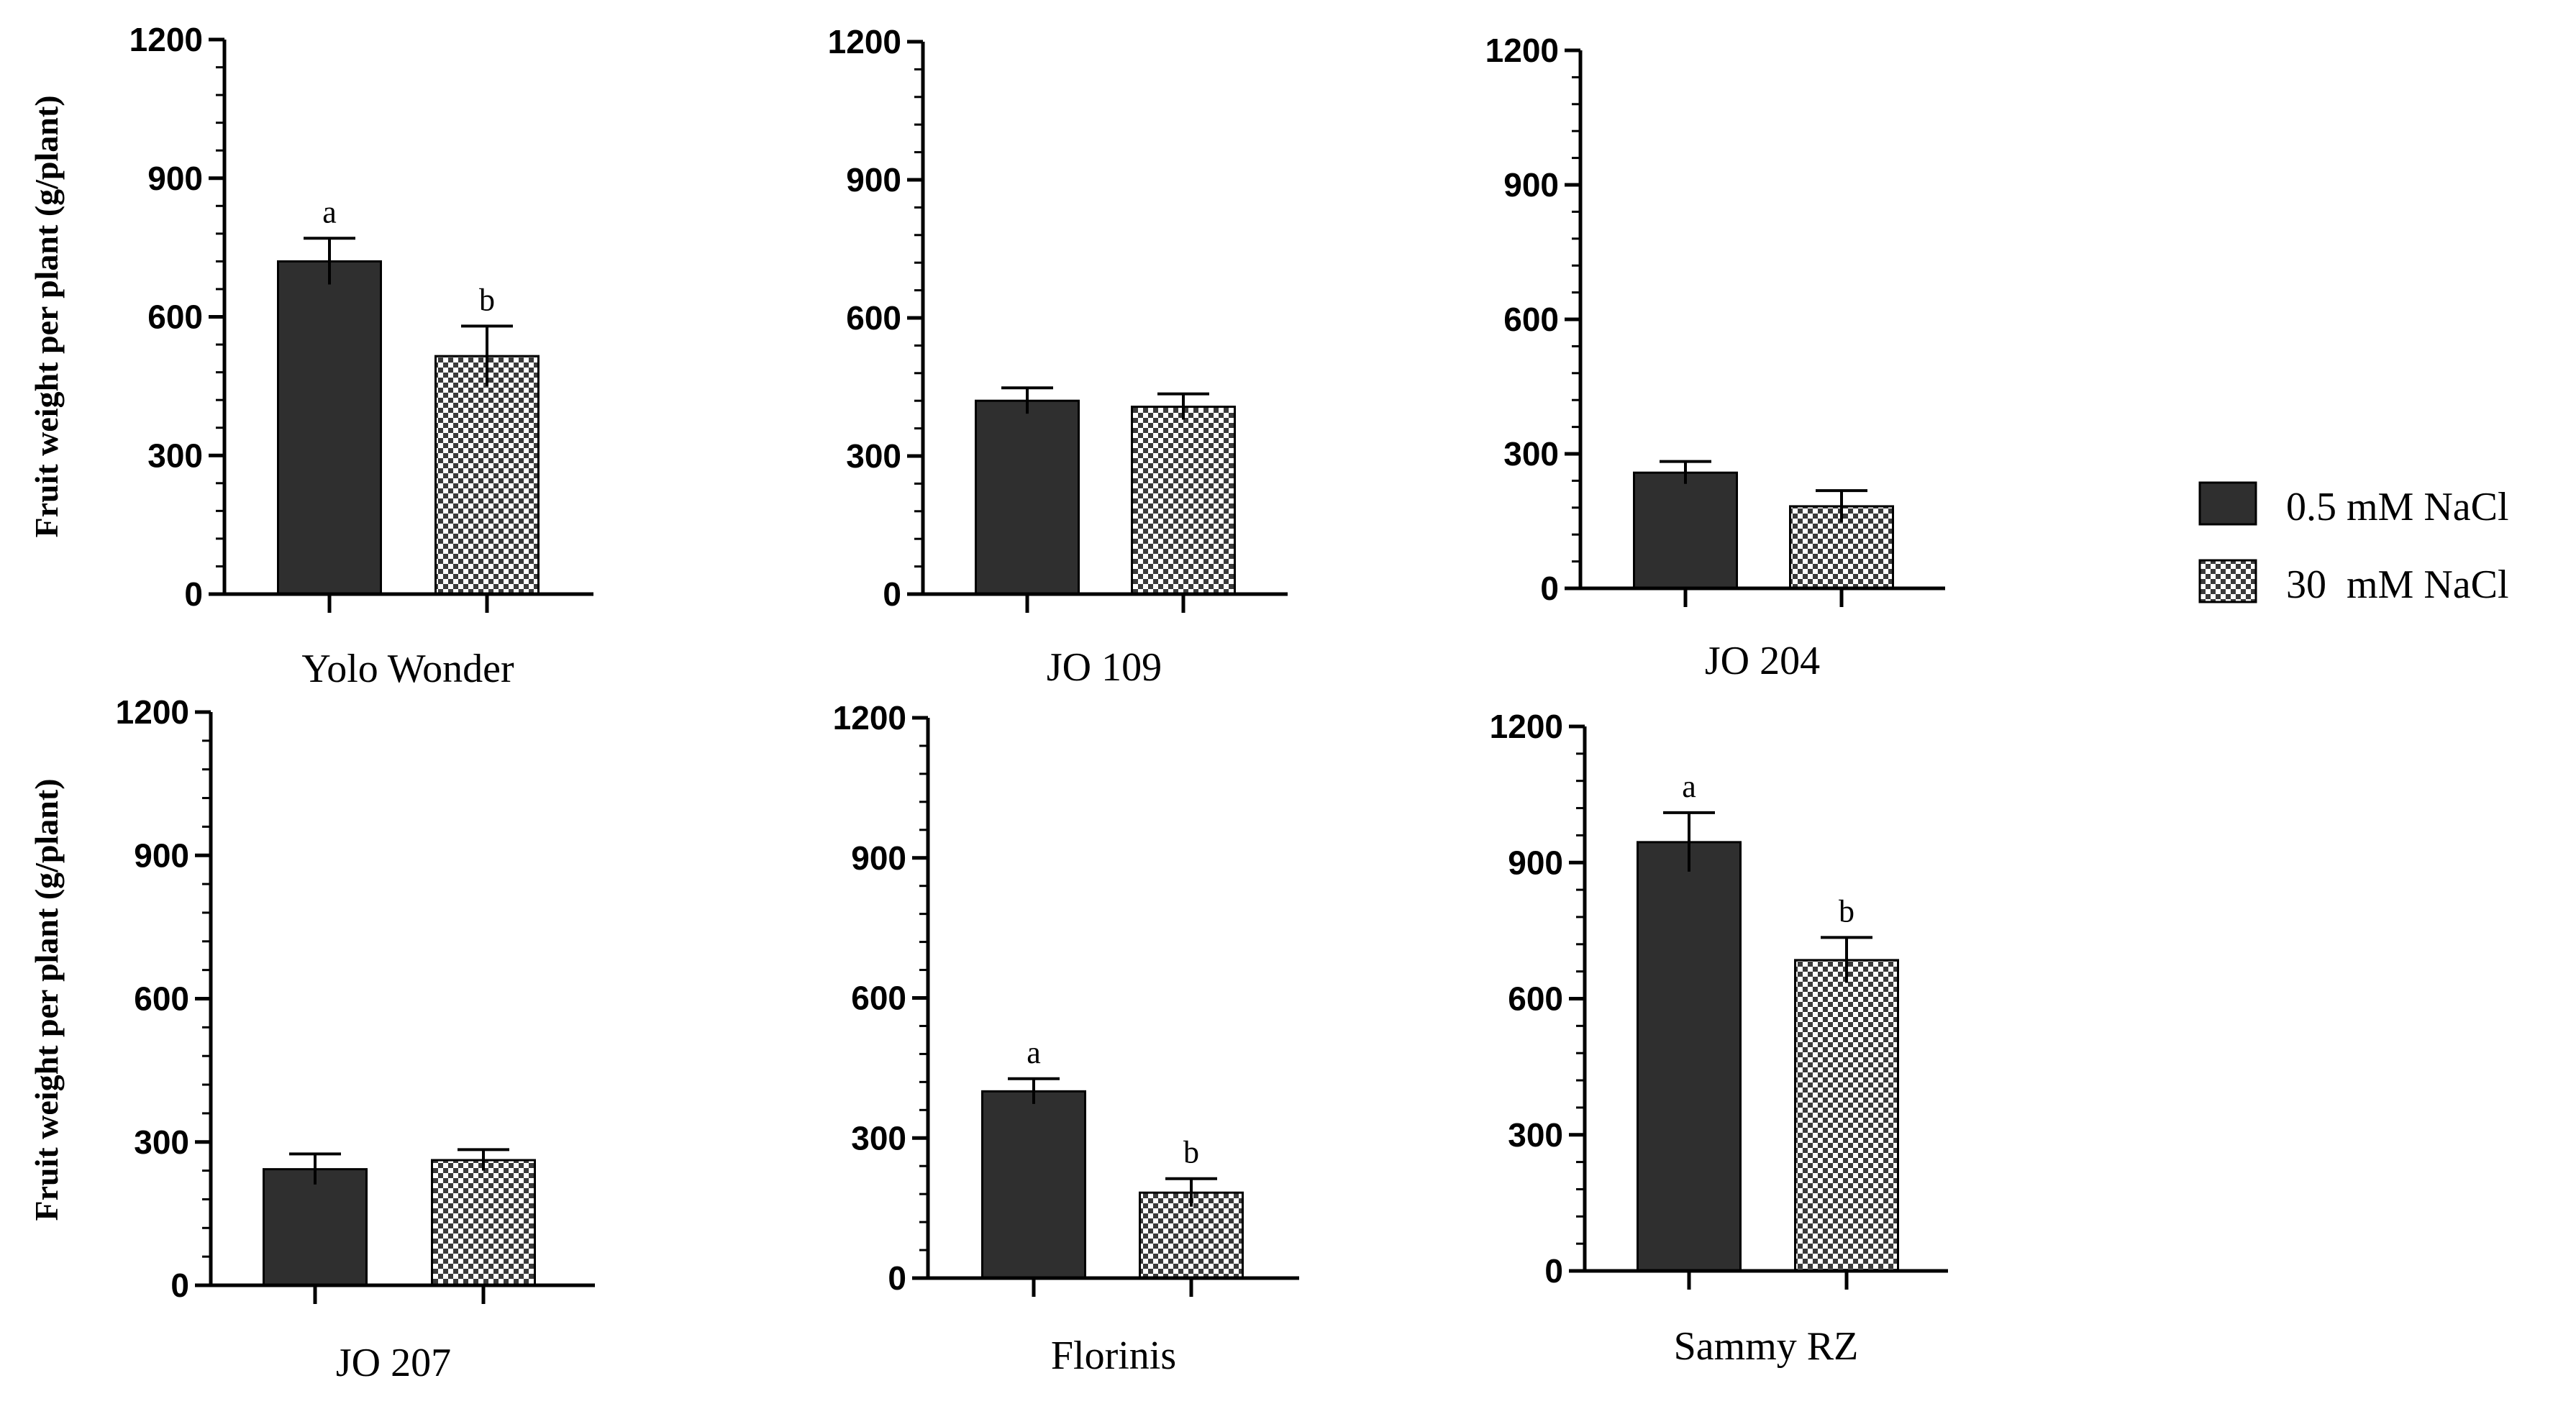  What do you see at coordinates (2397, 584) in the screenshot?
I see `legend-label-1: 30 mM NaCl` at bounding box center [2397, 584].